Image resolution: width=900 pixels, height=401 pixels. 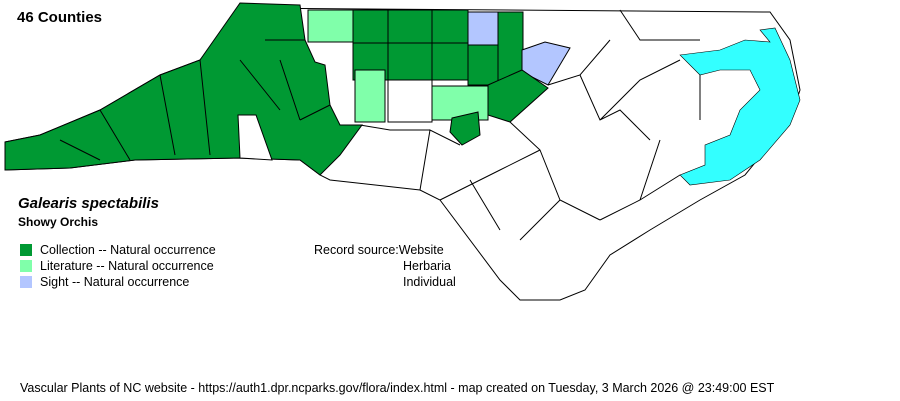 What do you see at coordinates (421, 250) in the screenshot?
I see `record-source-website: Website` at bounding box center [421, 250].